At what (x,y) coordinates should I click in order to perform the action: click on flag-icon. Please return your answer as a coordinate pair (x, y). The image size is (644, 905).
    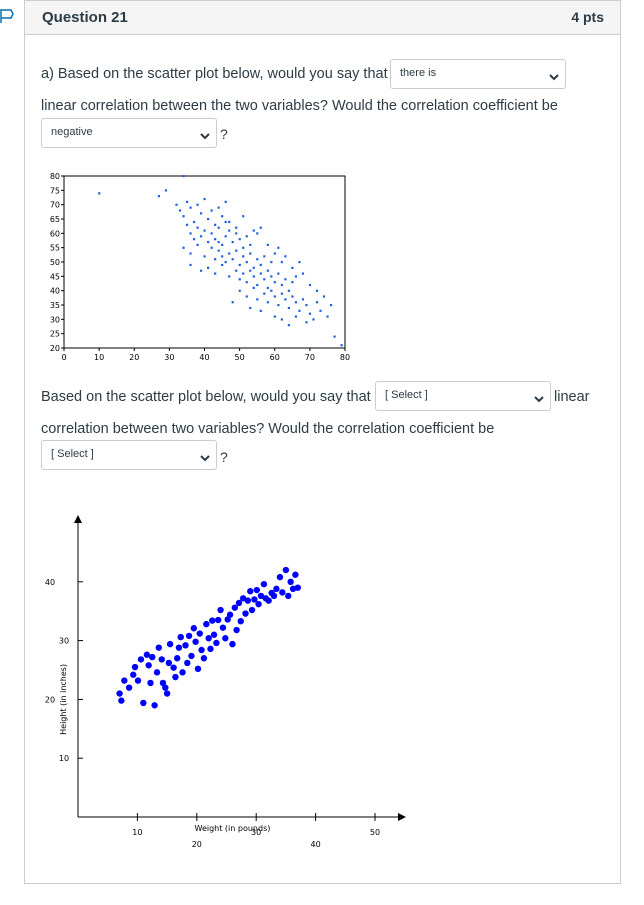
    Looking at the image, I should click on (7, 16).